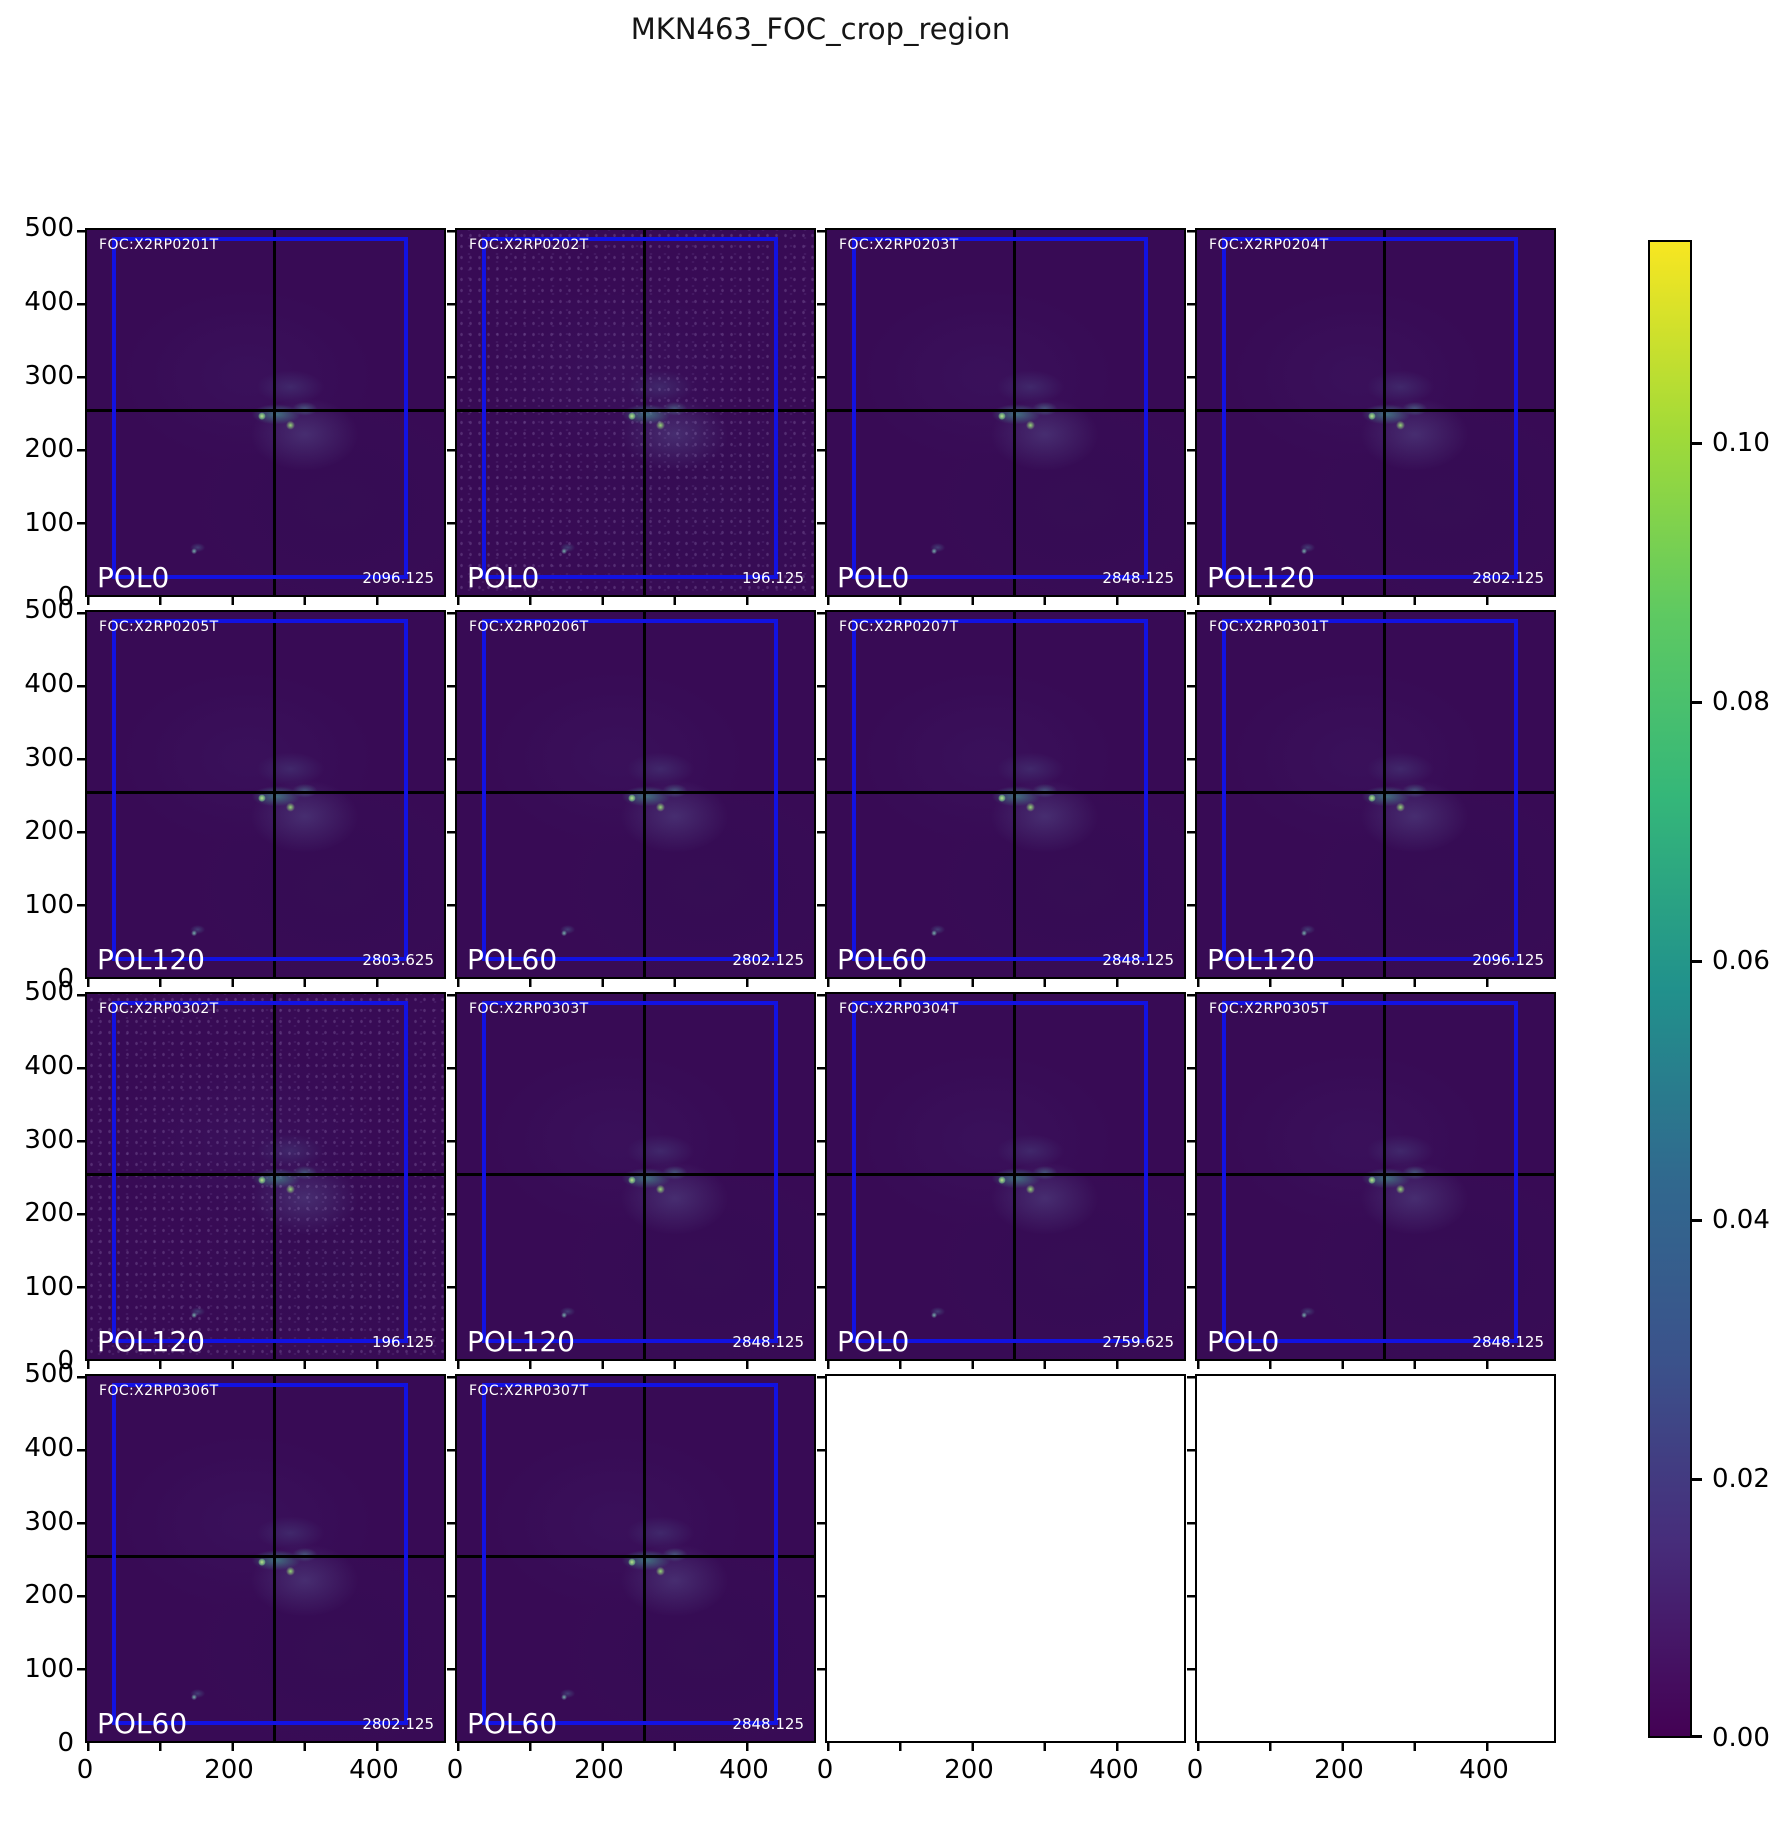  I want to click on foc-label: FOC:X2RP0306T, so click(159, 1391).